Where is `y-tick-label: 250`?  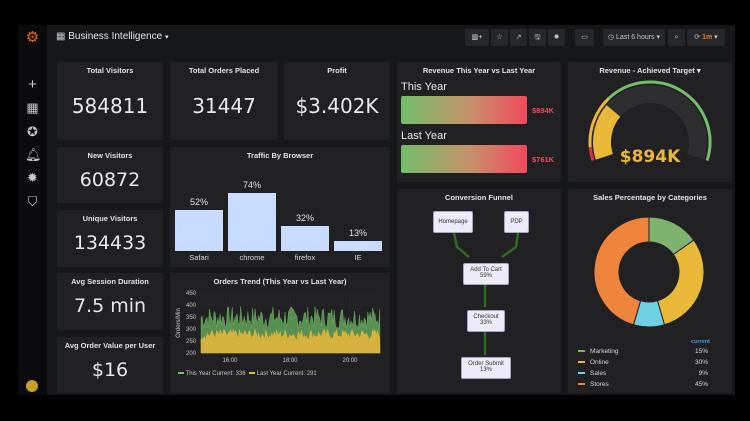
y-tick-label: 250 is located at coordinates (191, 342).